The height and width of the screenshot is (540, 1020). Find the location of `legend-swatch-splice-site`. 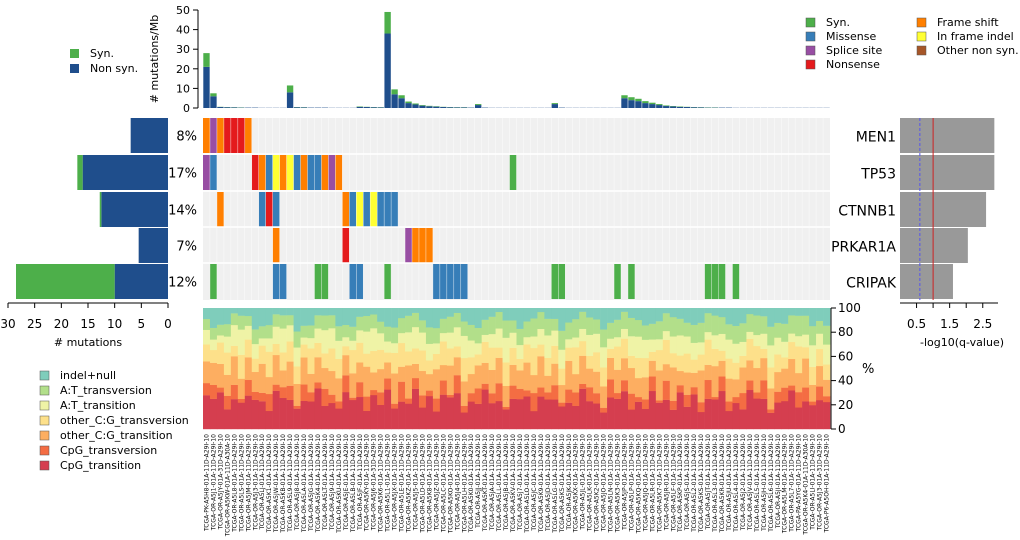

legend-swatch-splice-site is located at coordinates (810, 50).